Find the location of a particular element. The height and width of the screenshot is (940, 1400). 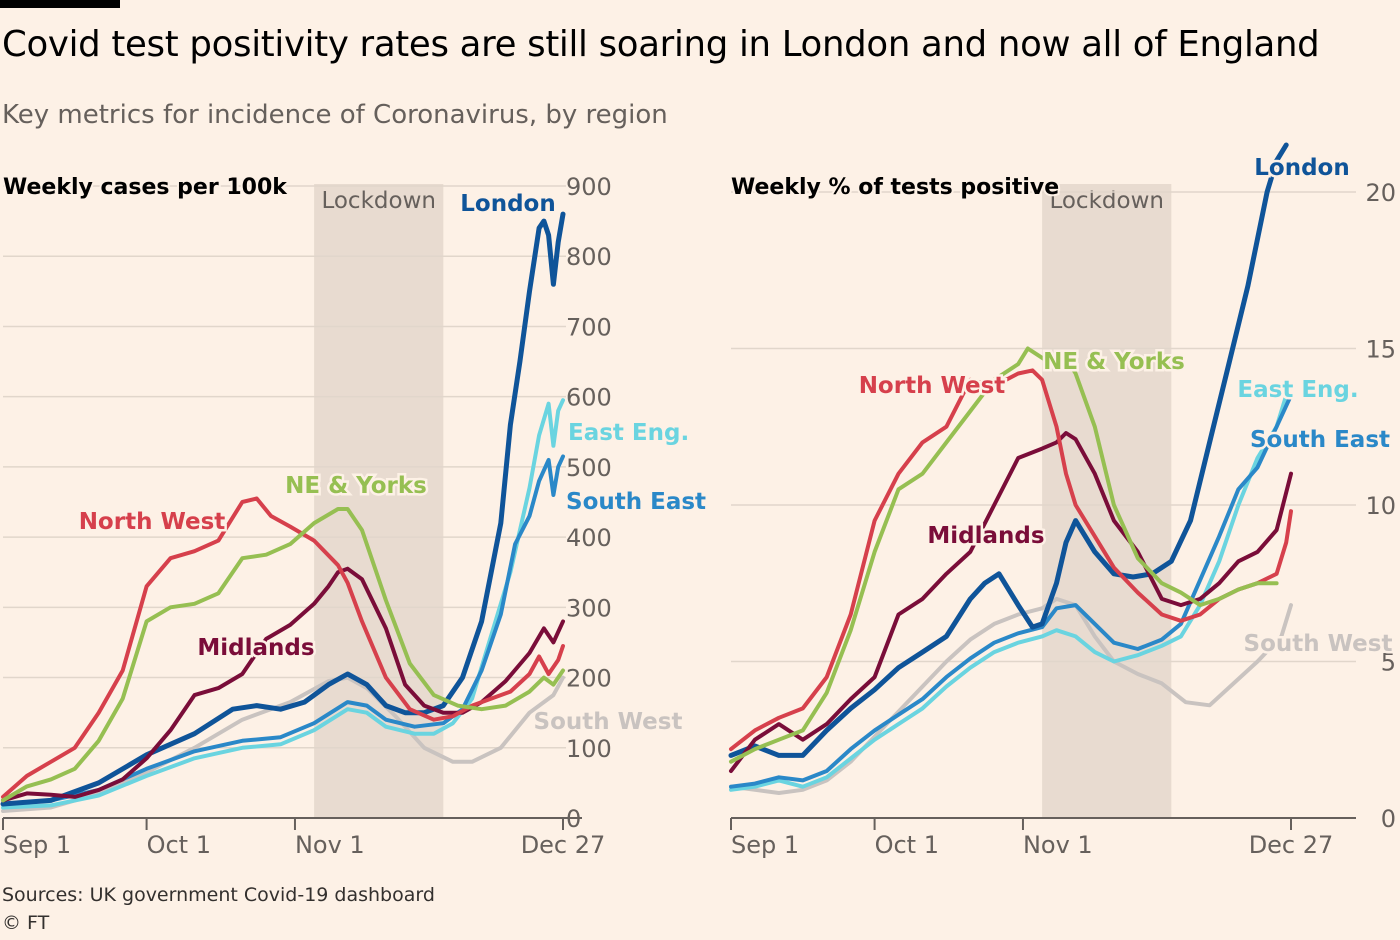

y-tick-label: 20 is located at coordinates (1380, 193).